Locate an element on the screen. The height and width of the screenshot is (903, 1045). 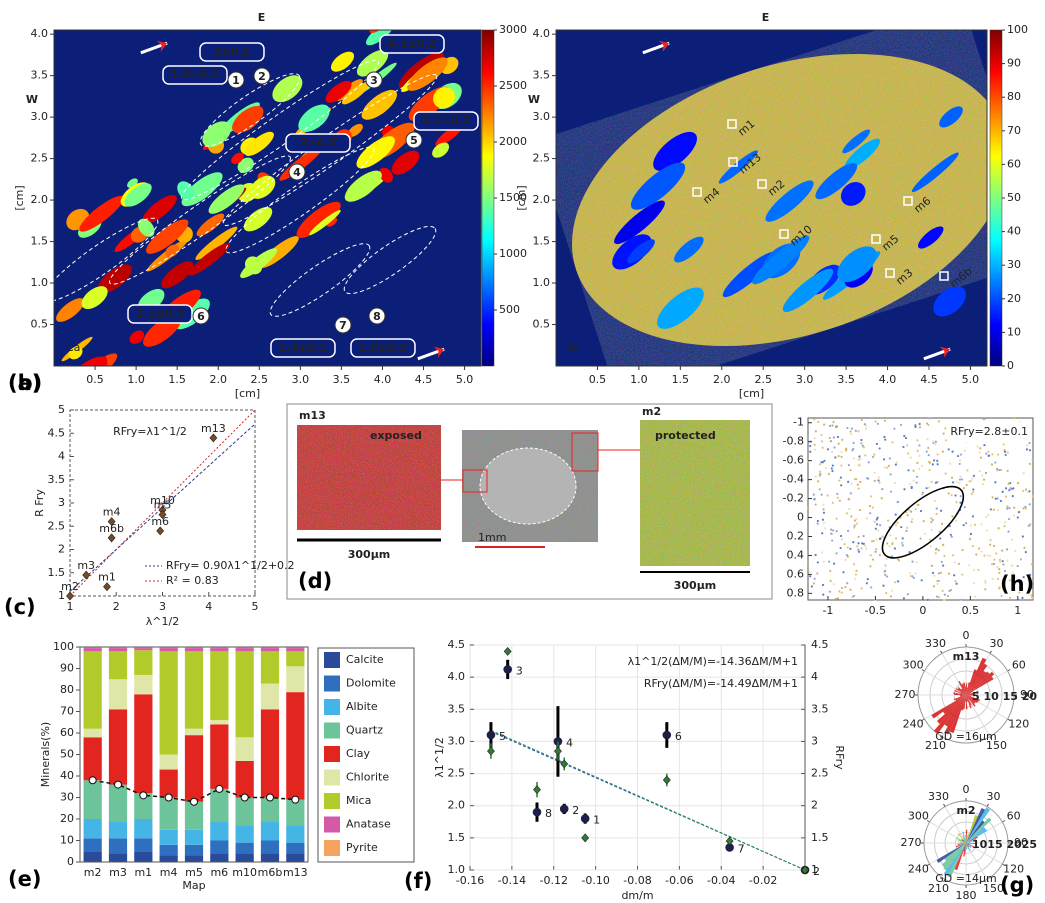
region-box is located at coordinates (908, 201).